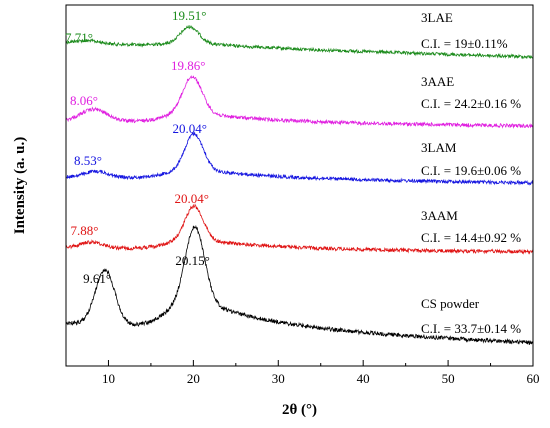  Describe the element at coordinates (79, 37) in the screenshot. I see `peak-label: 7.71°` at that location.